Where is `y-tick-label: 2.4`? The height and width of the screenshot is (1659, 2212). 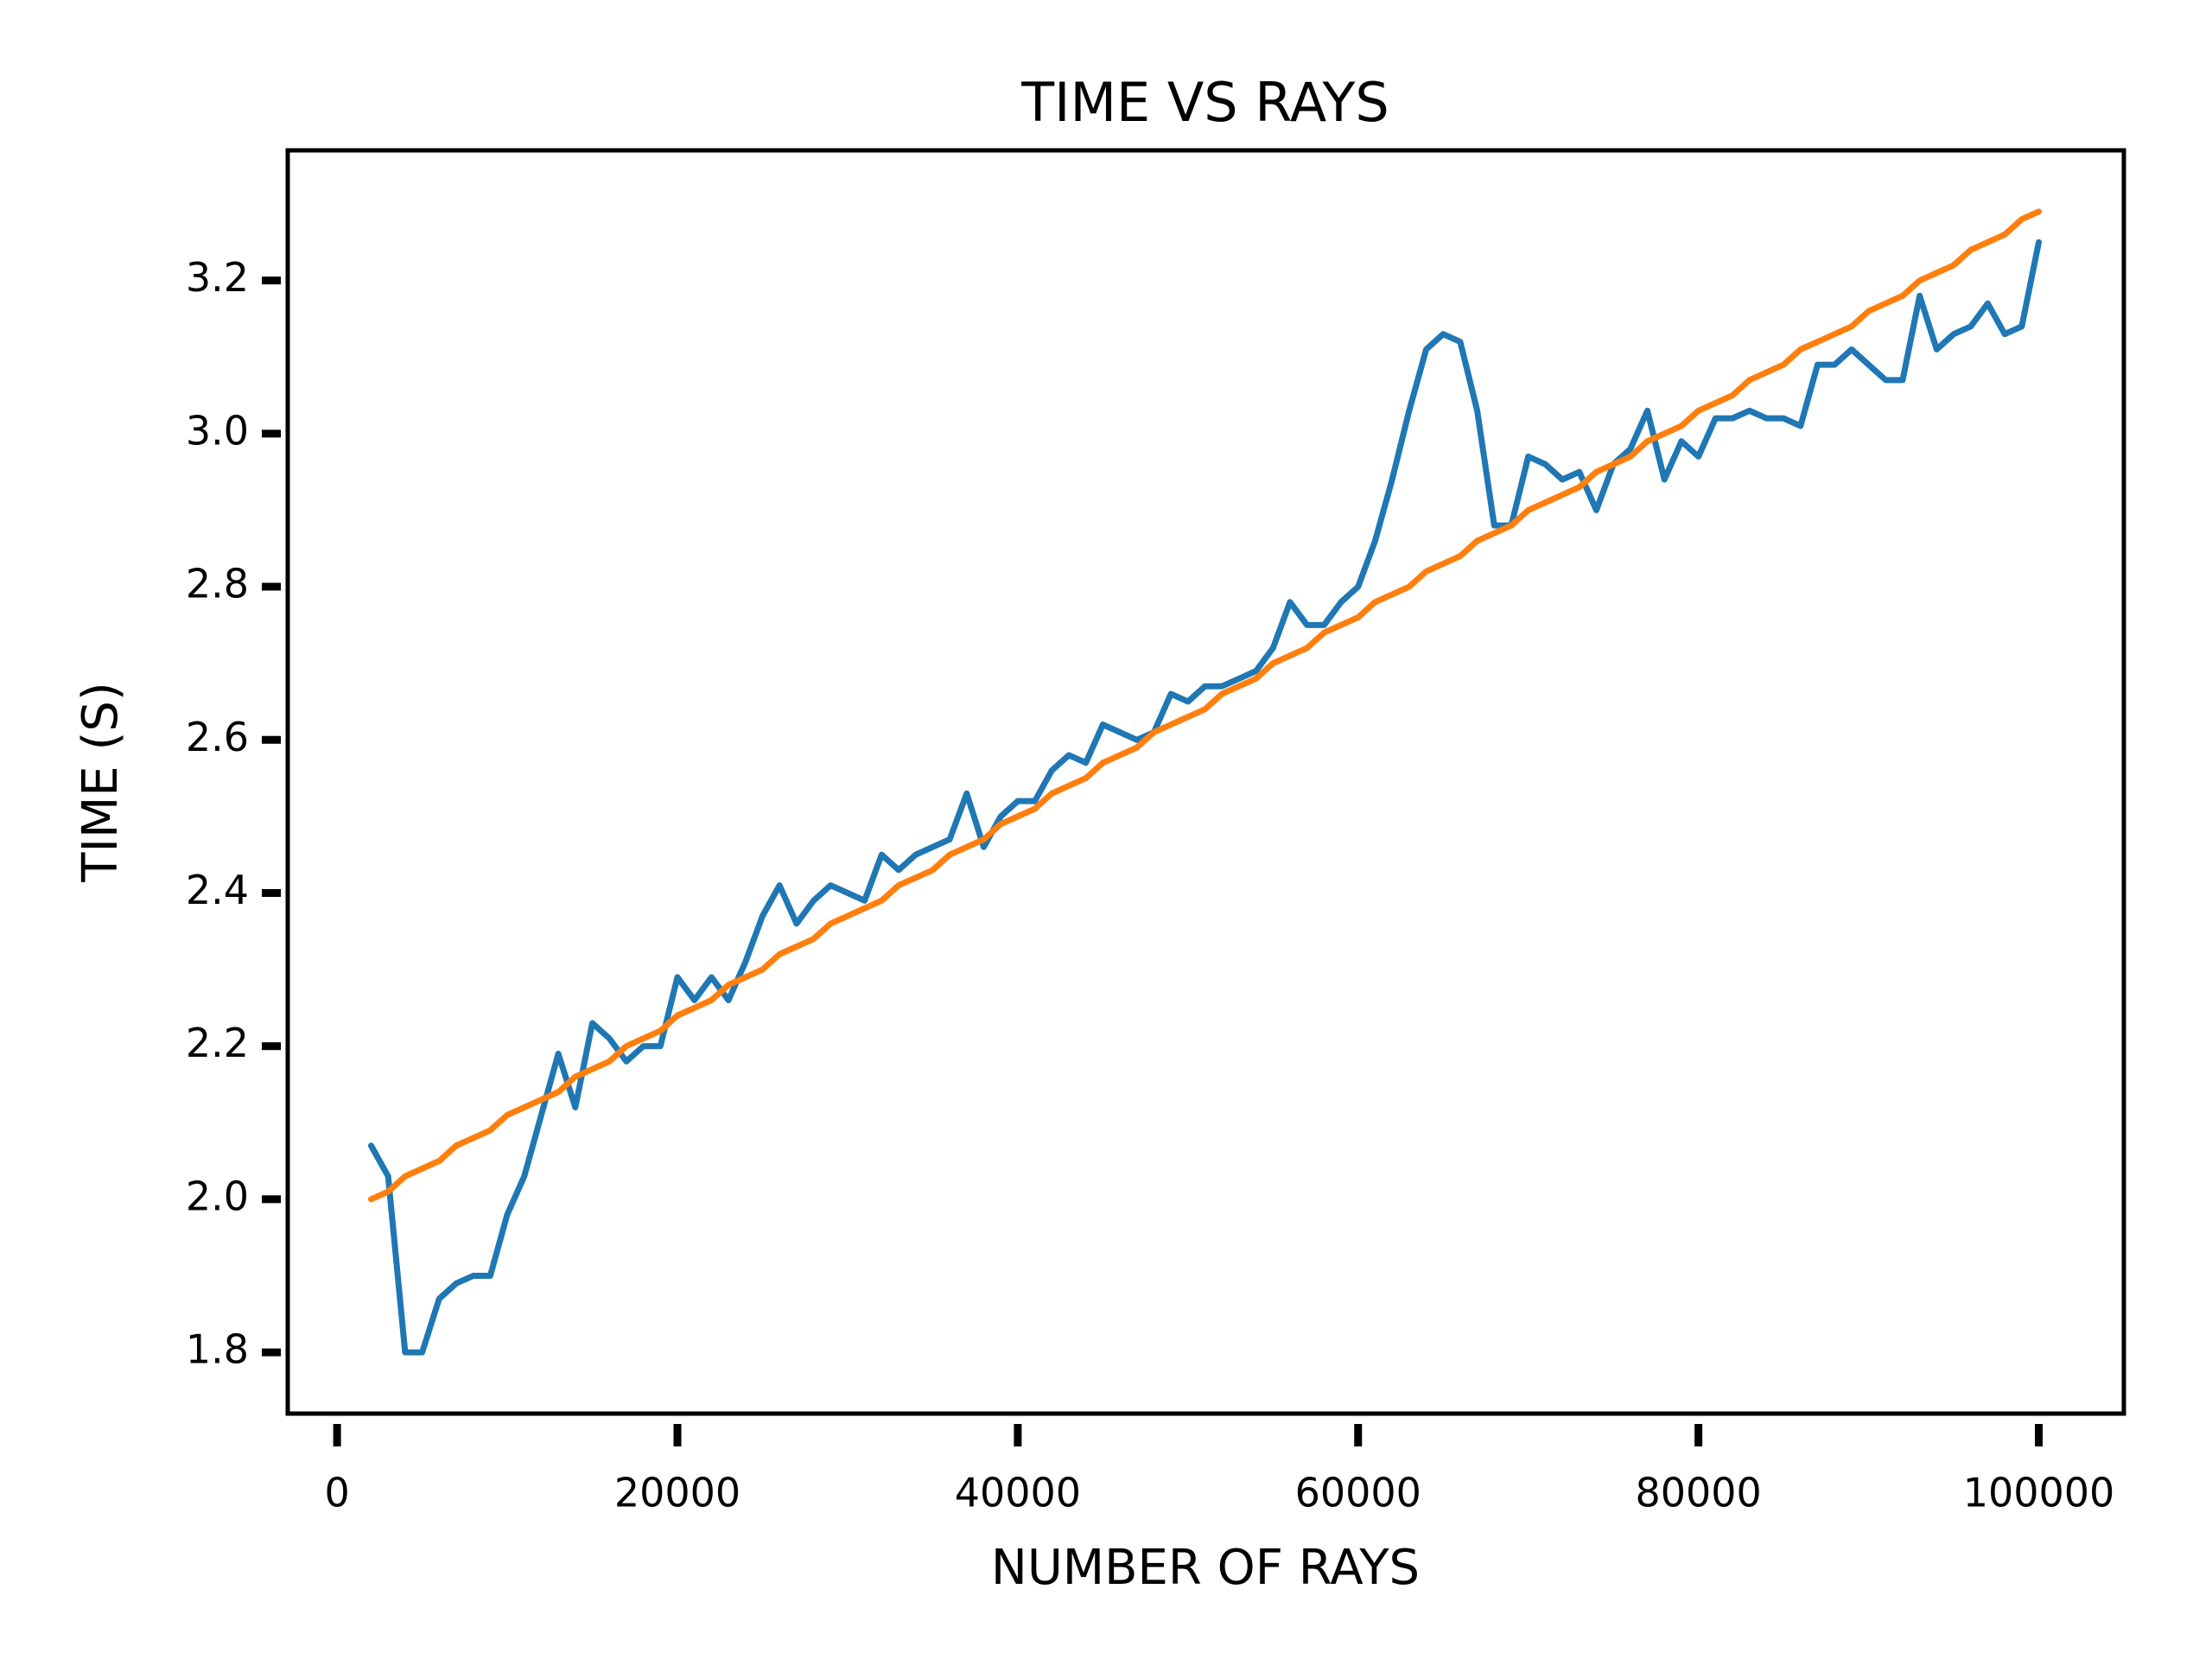
y-tick-label: 2.4 is located at coordinates (217, 890).